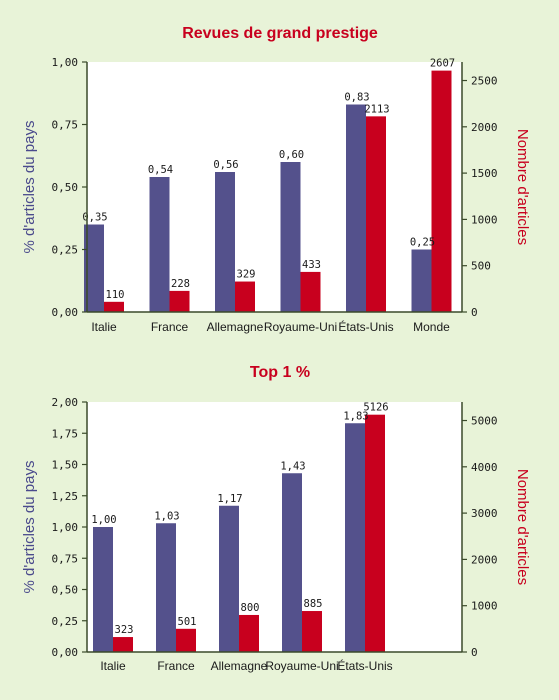  I want to click on data-label-pct-2: 0,56, so click(225, 165).